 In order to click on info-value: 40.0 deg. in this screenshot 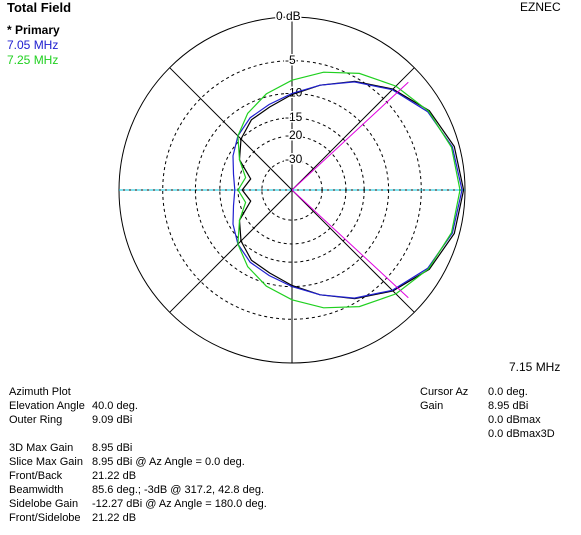, I will do `click(115, 406)`.